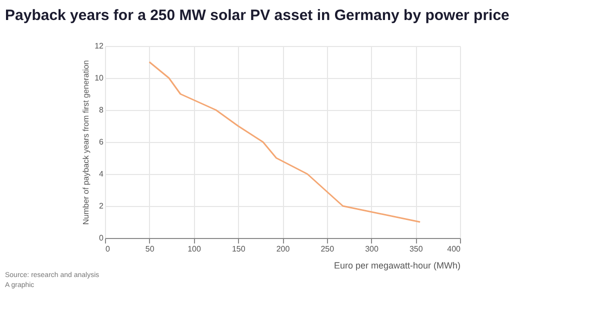 Image resolution: width=600 pixels, height=322 pixels. What do you see at coordinates (397, 265) in the screenshot?
I see `x-axis-title: Euro per megawatt-hour (MWh)` at bounding box center [397, 265].